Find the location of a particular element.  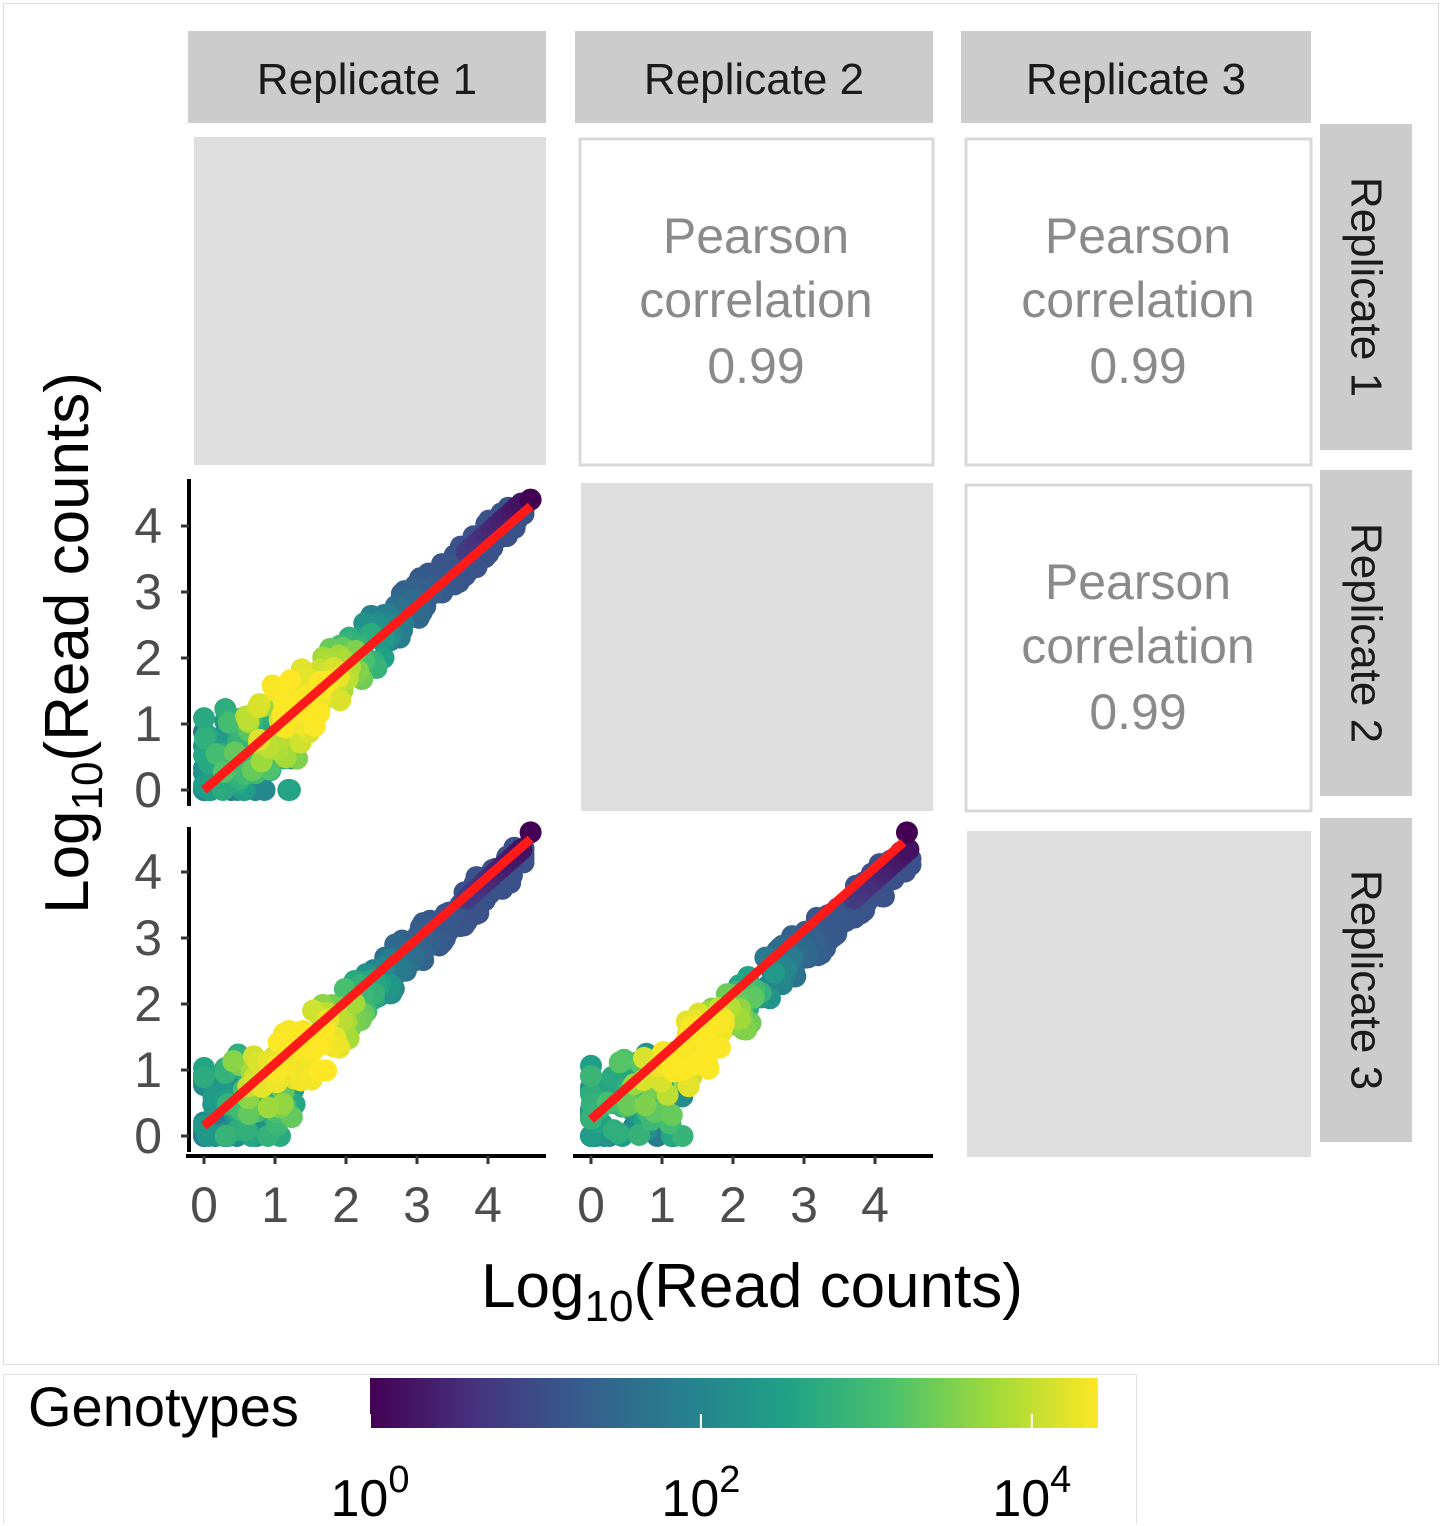

colorbar-tick-label: 10² is located at coordinates (700, 1492).